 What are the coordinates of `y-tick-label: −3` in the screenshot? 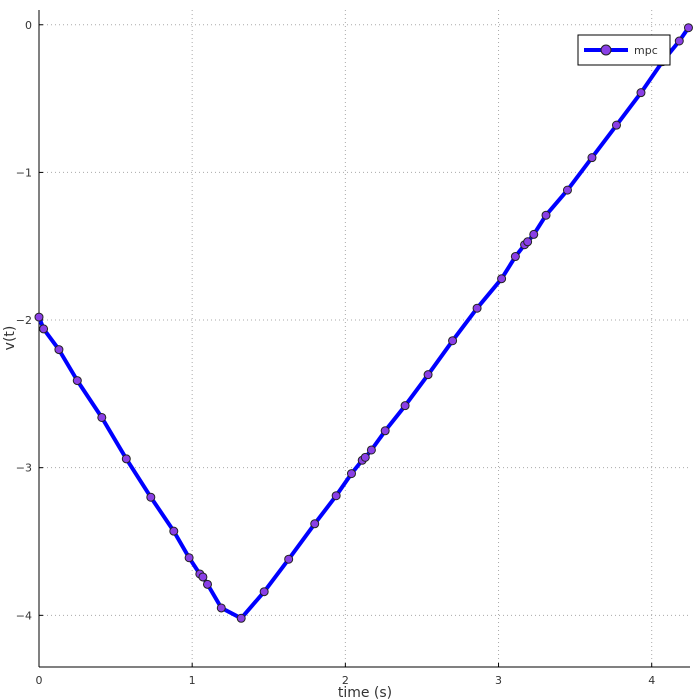 It's located at (24, 468).